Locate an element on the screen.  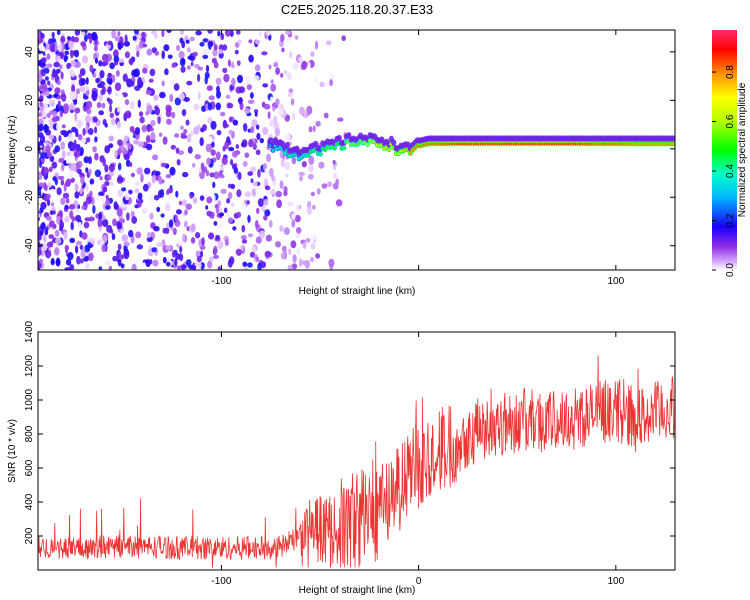
snr-y-tick-label: 400 is located at coordinates (29, 501).